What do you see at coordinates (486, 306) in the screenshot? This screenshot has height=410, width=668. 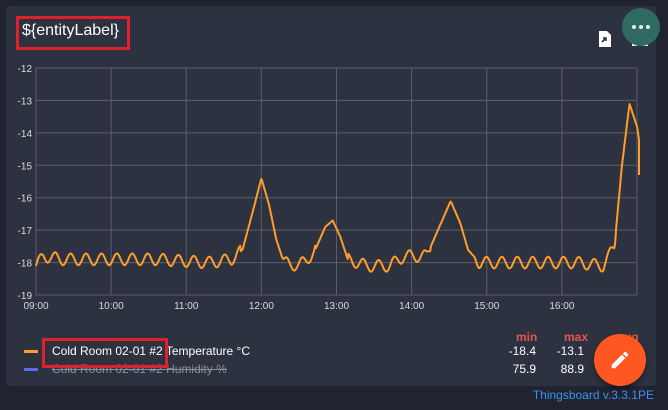 I see `x-tick-label: 15:00` at bounding box center [486, 306].